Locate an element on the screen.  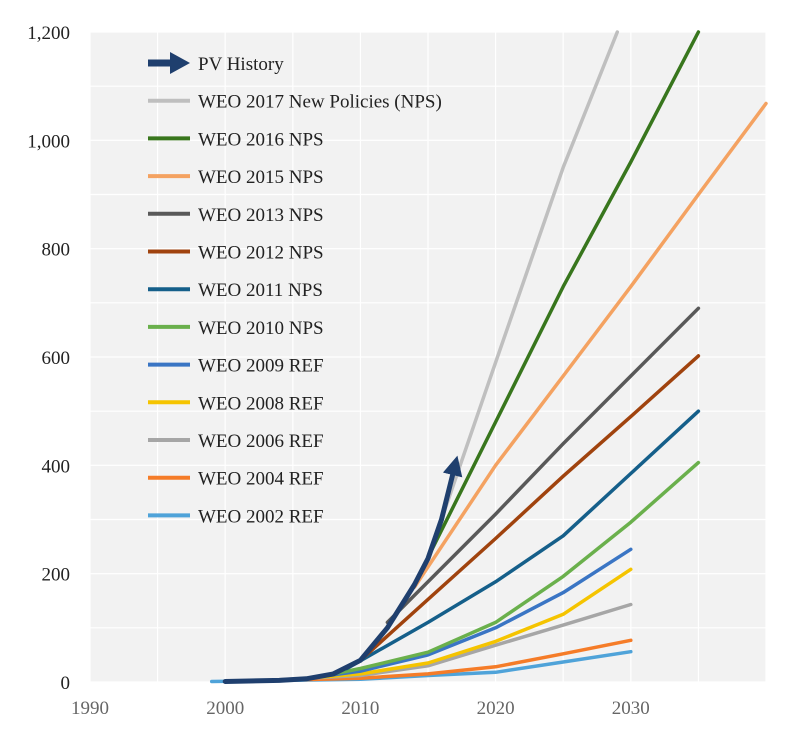
legend-item: WEO 2002 REF is located at coordinates (236, 516).